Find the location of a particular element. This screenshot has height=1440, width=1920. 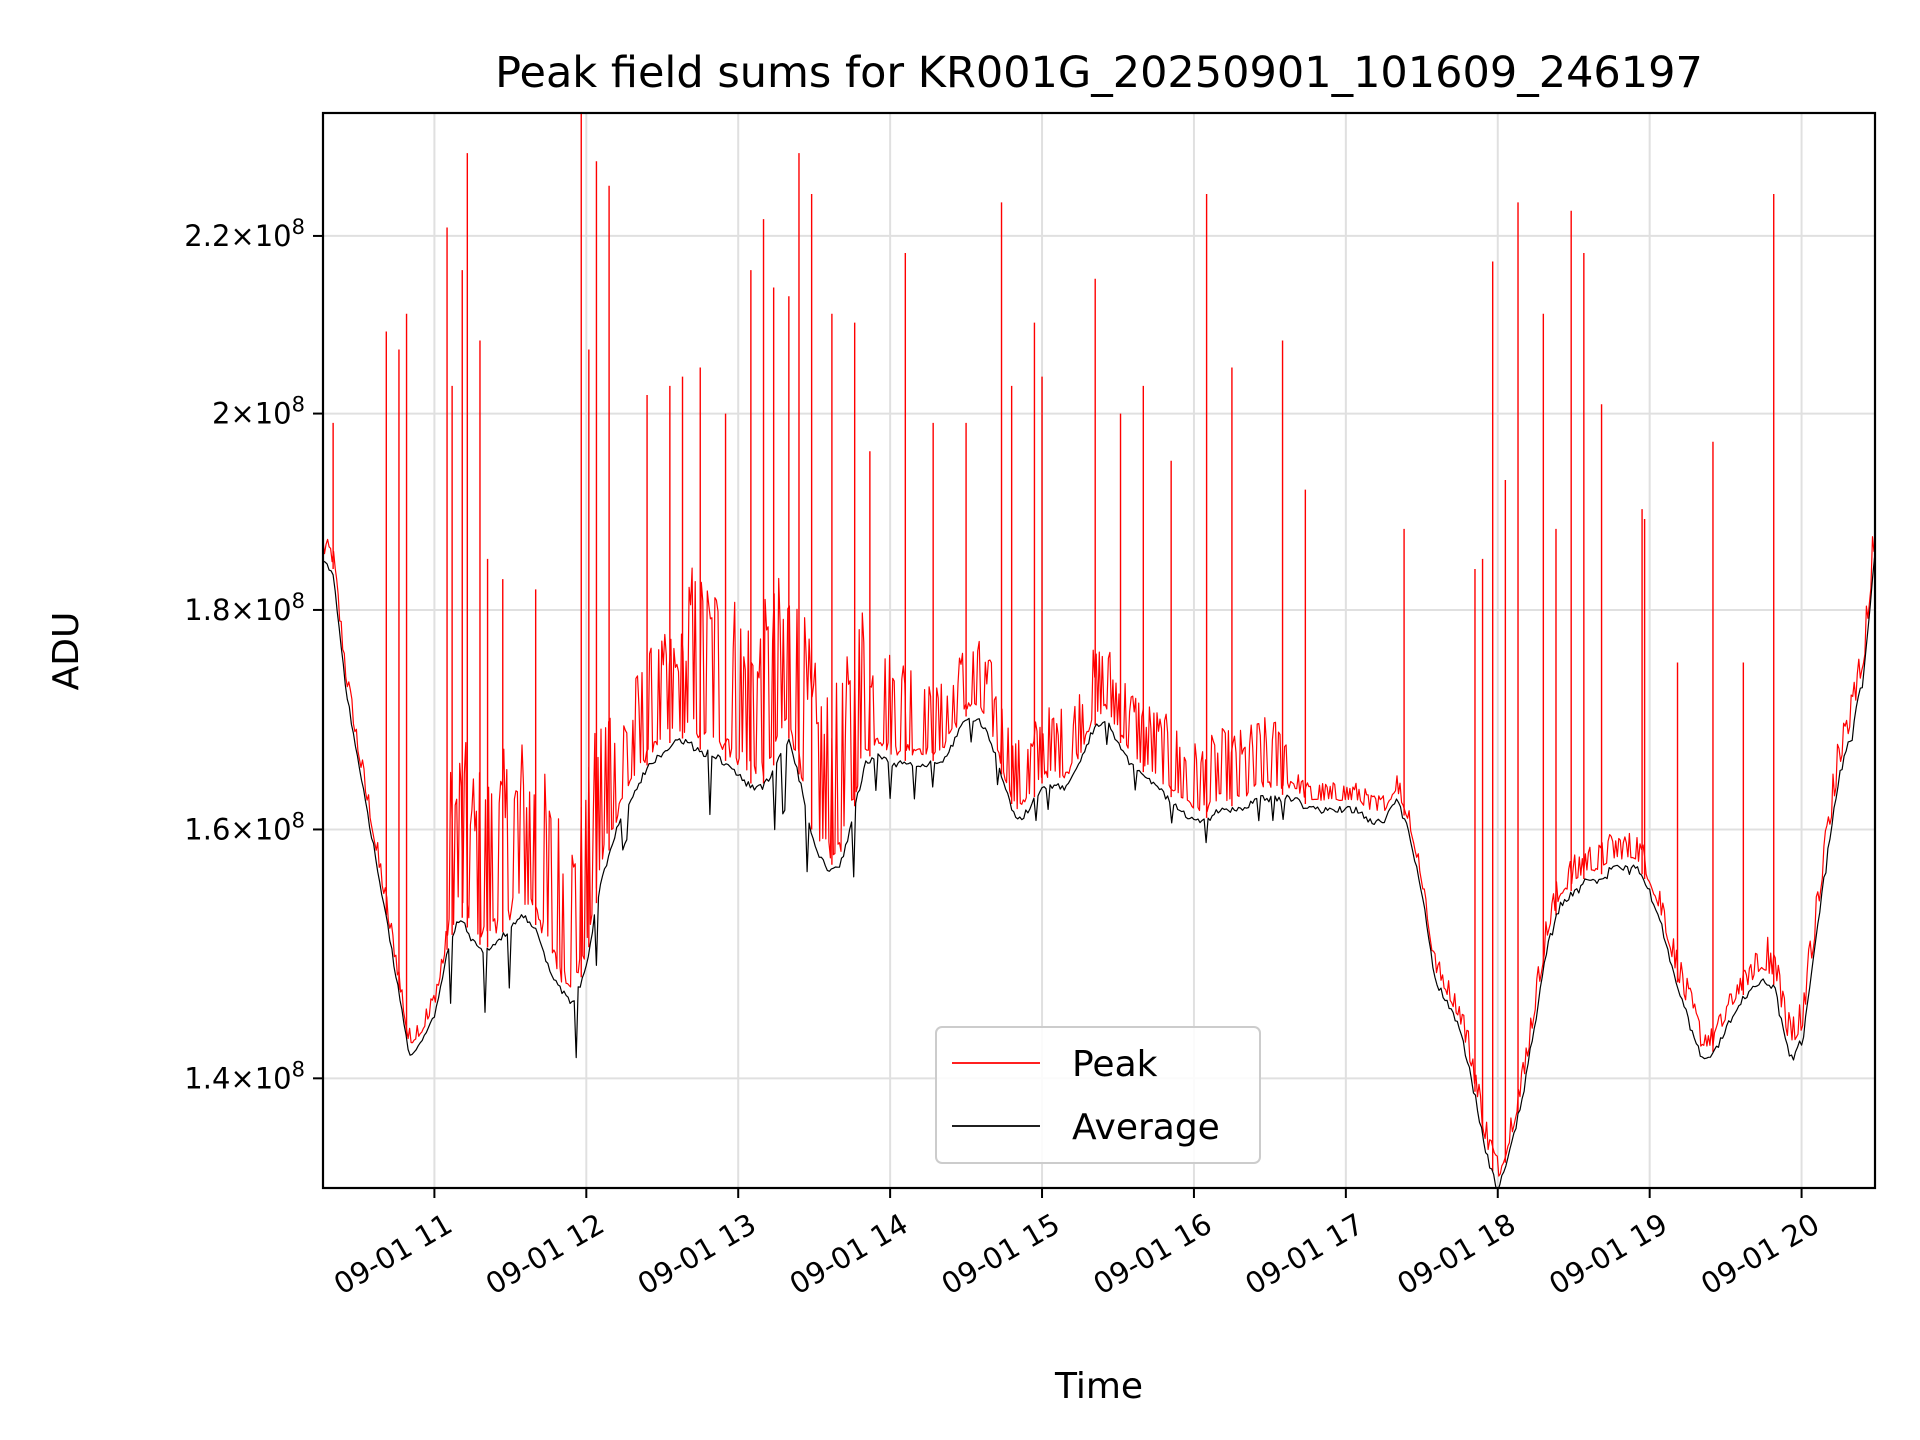

y-tick-label: 1.4×108 is located at coordinates (244, 1076).